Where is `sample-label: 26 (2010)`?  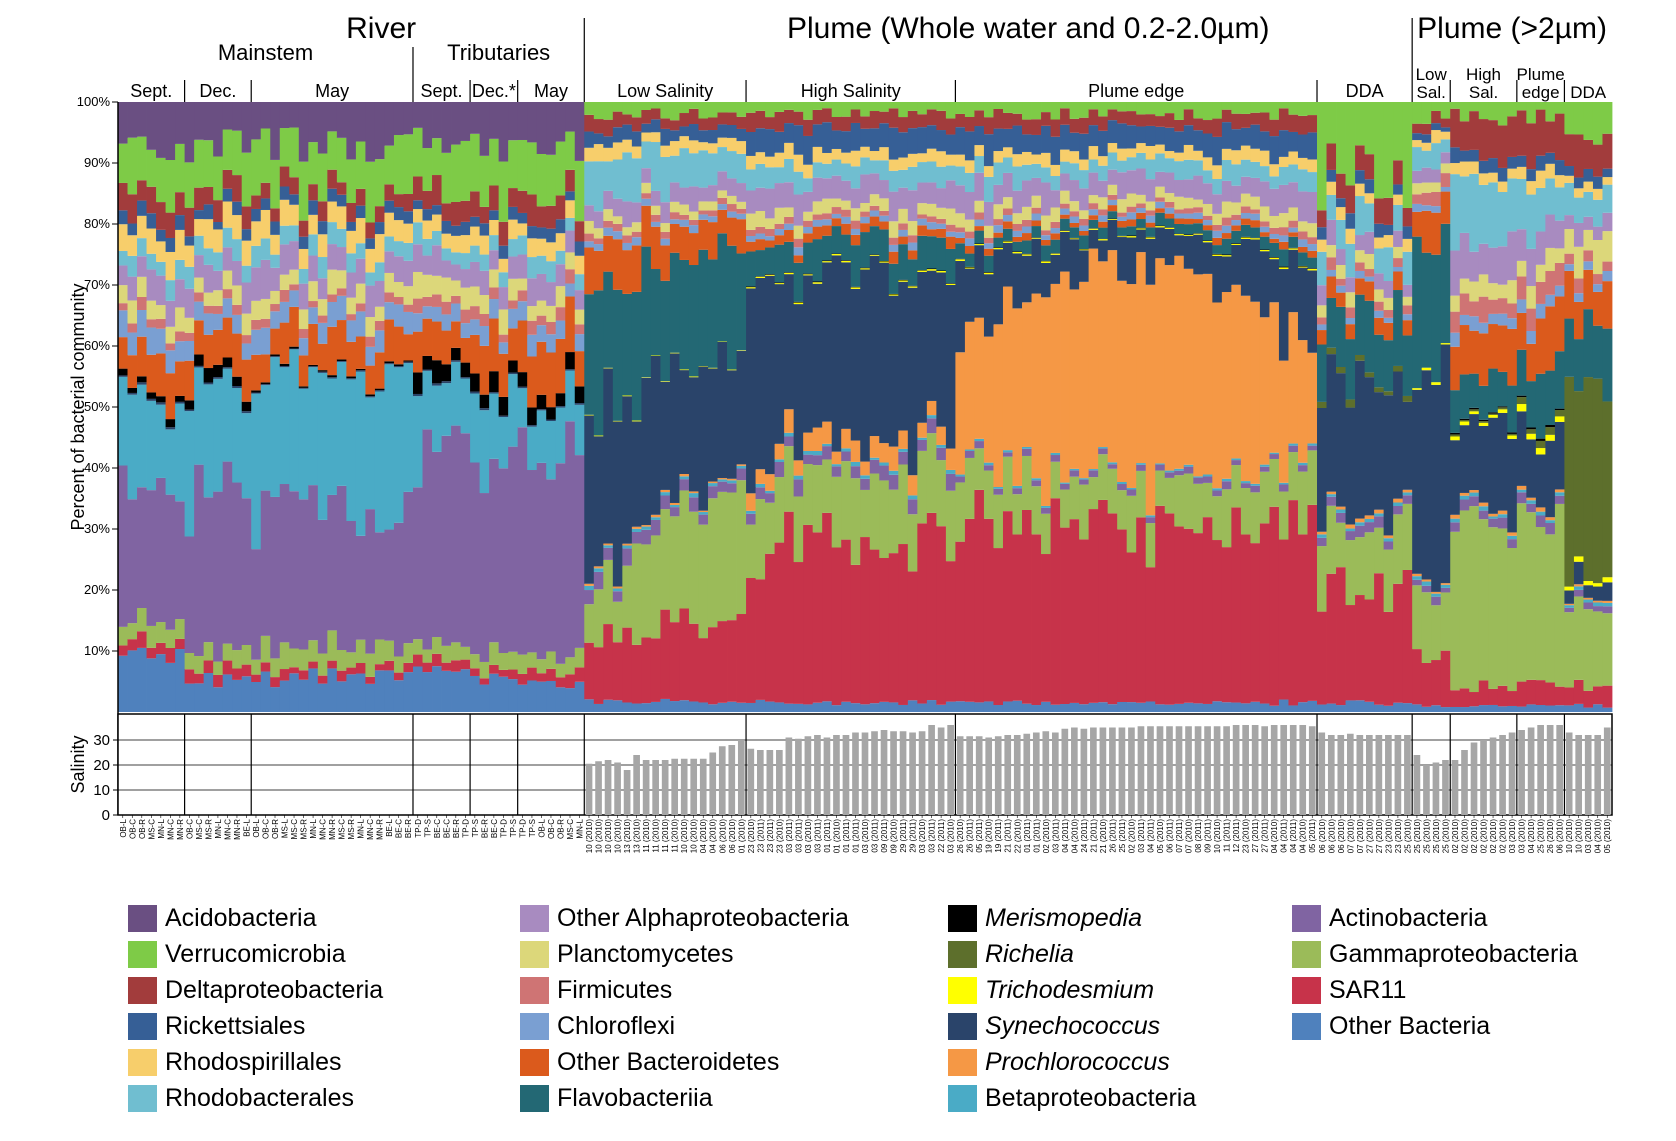
sample-label: 26 (2010) is located at coordinates (960, 836).